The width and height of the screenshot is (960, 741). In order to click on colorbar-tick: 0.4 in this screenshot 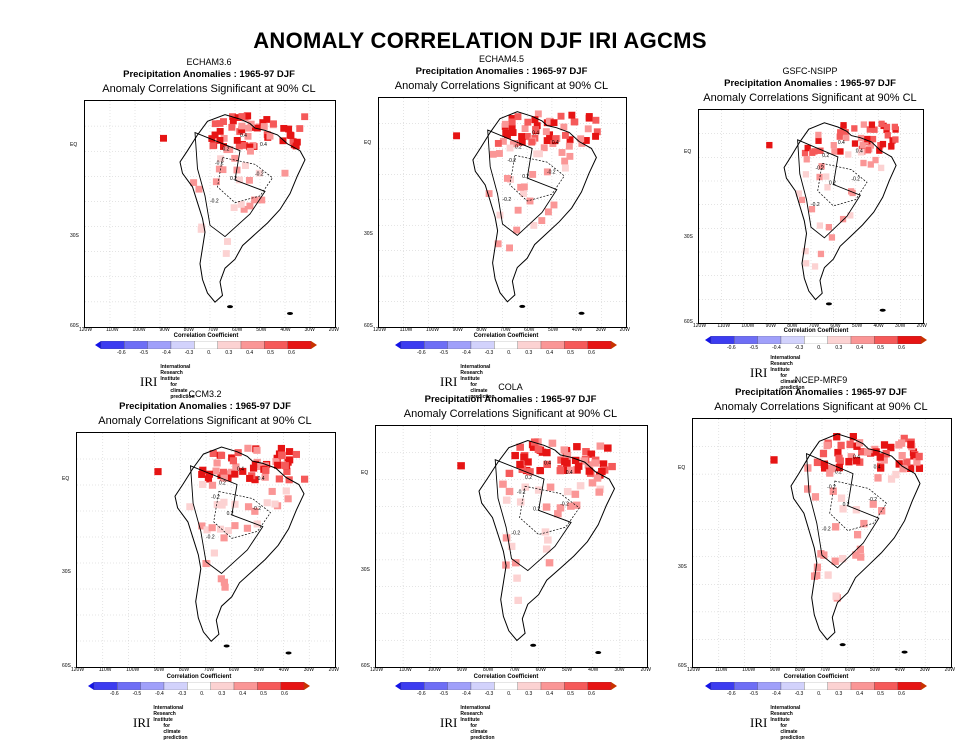, I will do `click(550, 353)`.